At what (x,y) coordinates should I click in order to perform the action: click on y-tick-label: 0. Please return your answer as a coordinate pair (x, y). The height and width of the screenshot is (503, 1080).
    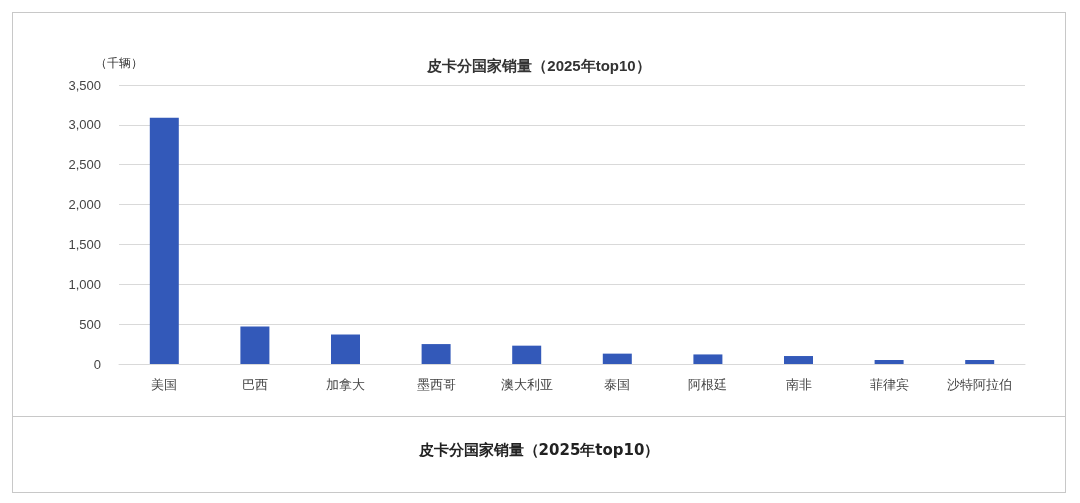
    Looking at the image, I should click on (97, 364).